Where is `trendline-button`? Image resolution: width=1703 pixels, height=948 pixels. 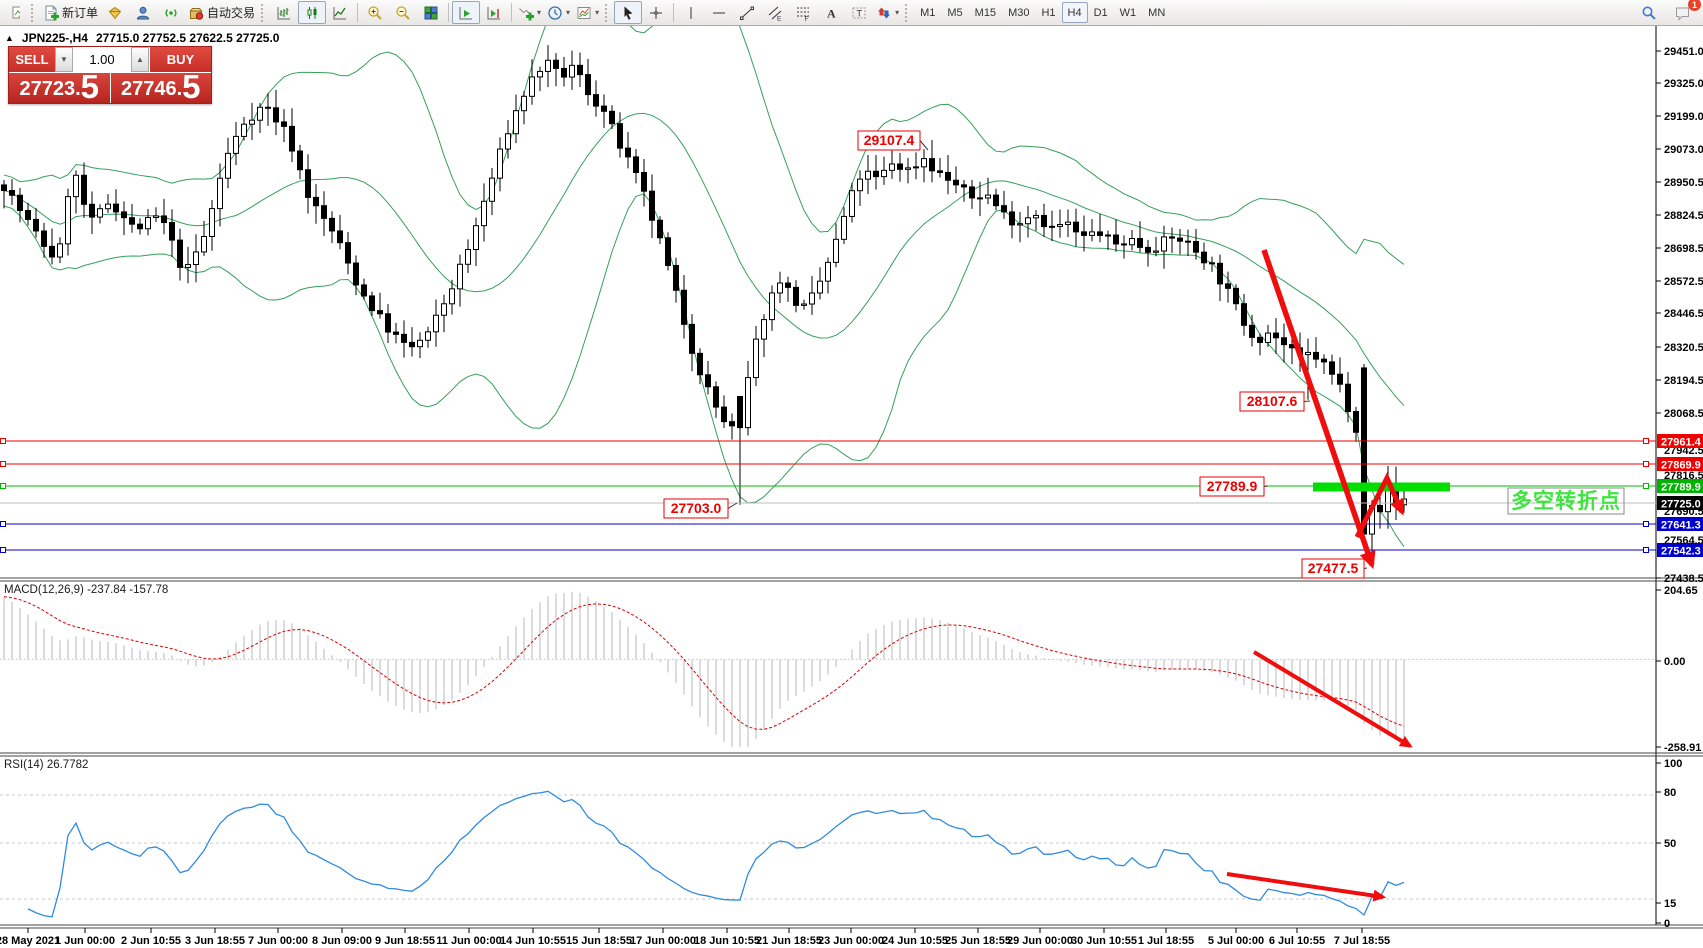
trendline-button is located at coordinates (747, 12).